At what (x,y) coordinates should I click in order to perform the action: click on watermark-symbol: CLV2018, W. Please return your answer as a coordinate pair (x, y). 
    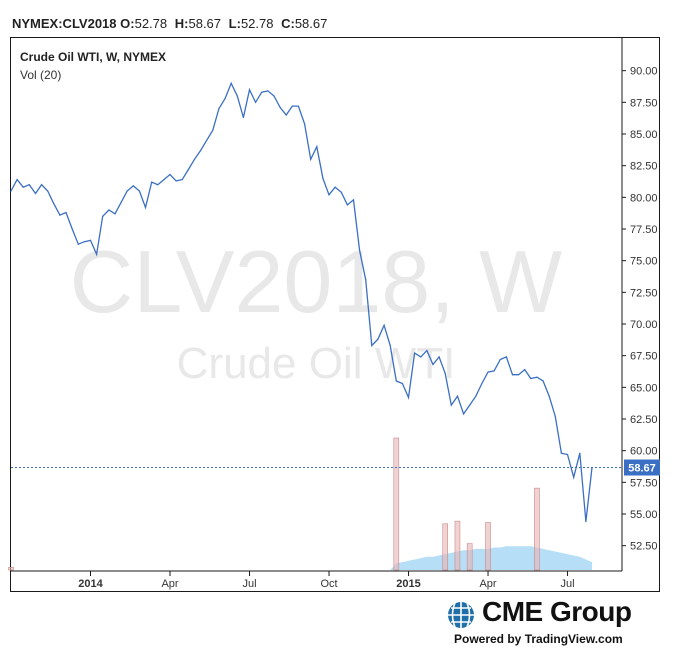
    Looking at the image, I should click on (316, 281).